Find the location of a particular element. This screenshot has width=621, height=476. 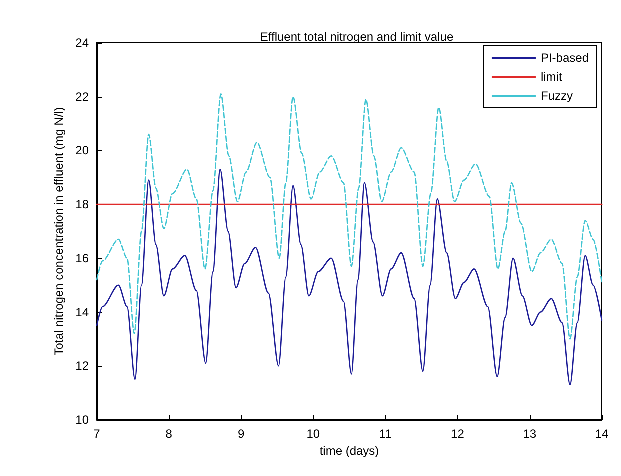

x-tick-label: 11 is located at coordinates (385, 434).